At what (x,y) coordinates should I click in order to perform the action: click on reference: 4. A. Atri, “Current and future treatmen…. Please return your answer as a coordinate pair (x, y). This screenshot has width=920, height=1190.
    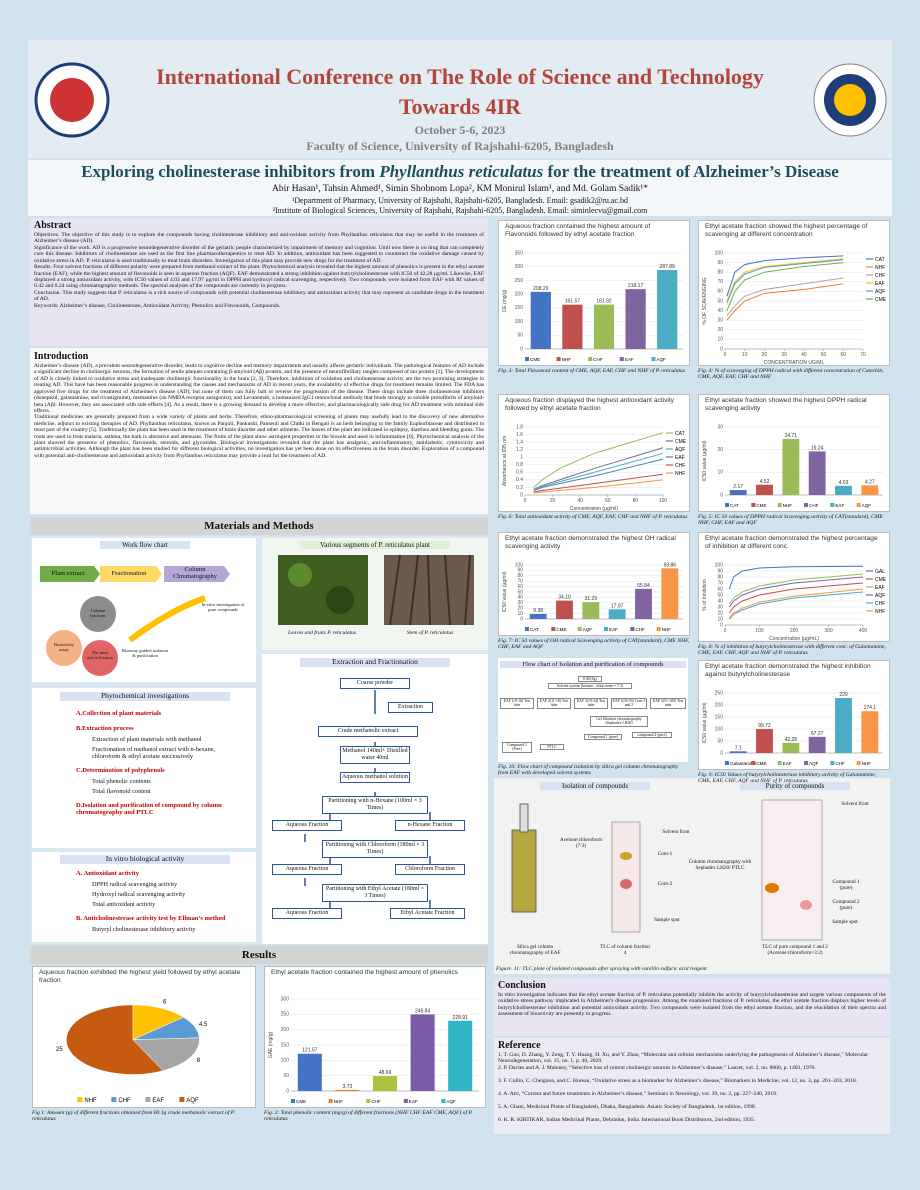
    Looking at the image, I should click on (638, 1094).